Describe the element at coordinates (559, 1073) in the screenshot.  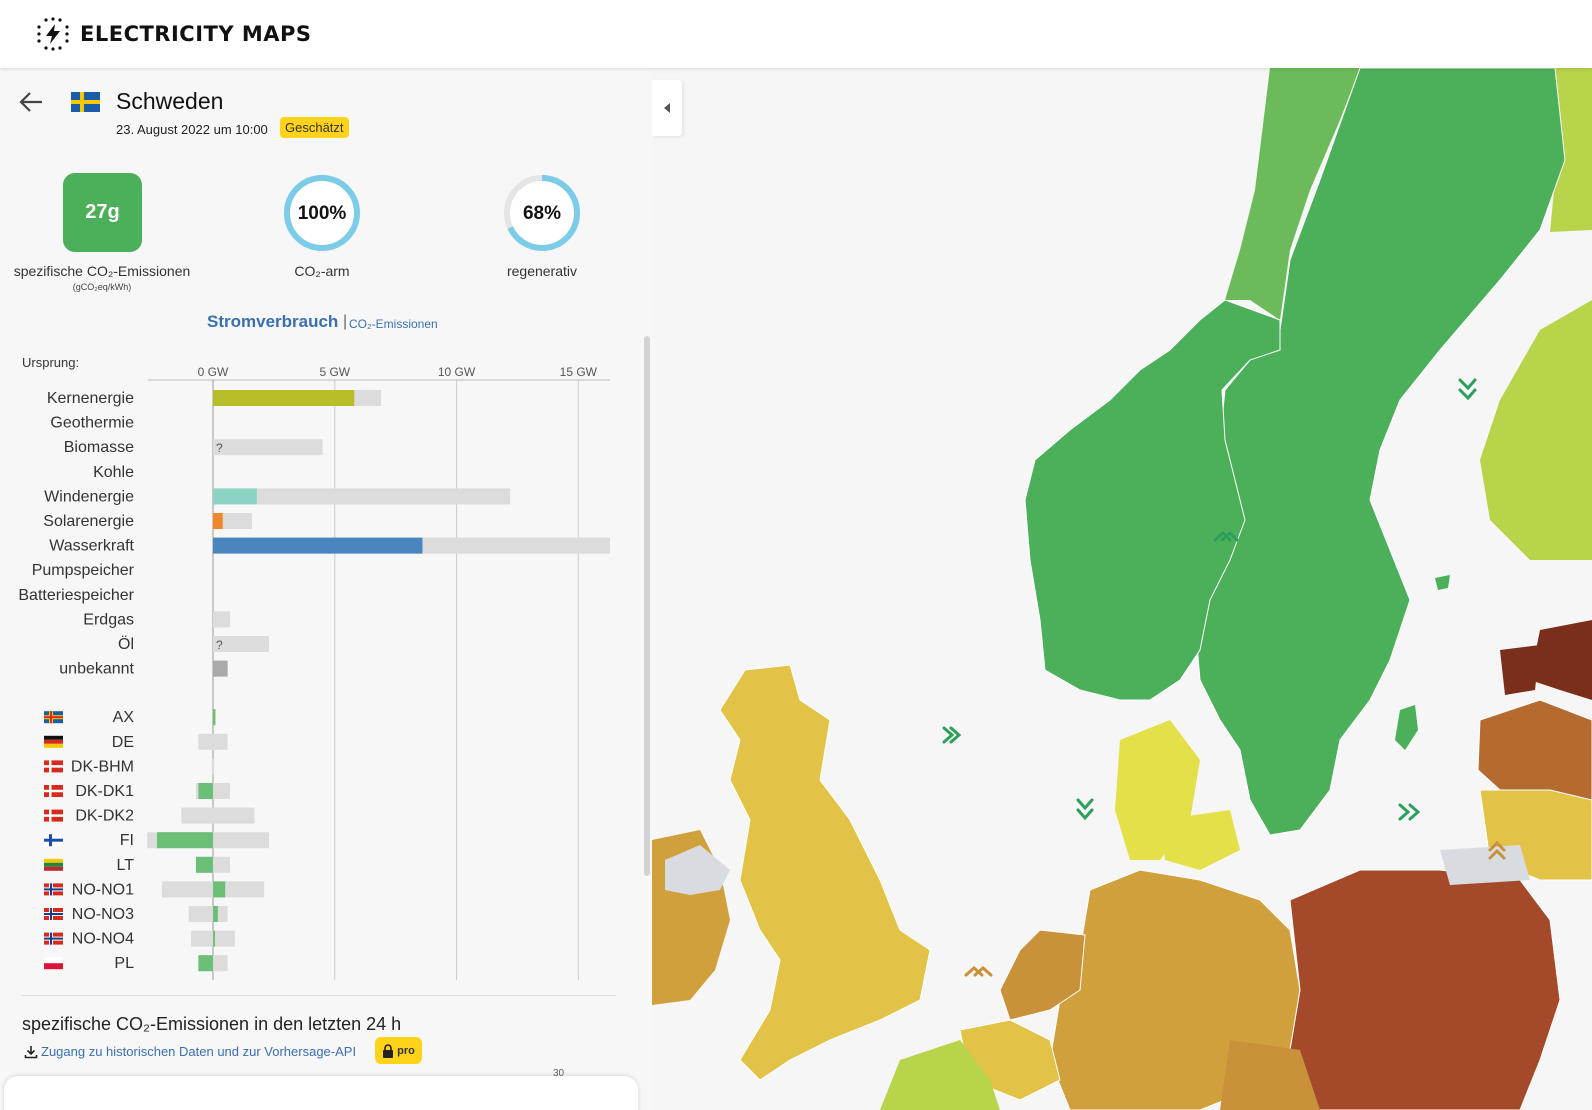
I see `history-axis-tick: 30` at that location.